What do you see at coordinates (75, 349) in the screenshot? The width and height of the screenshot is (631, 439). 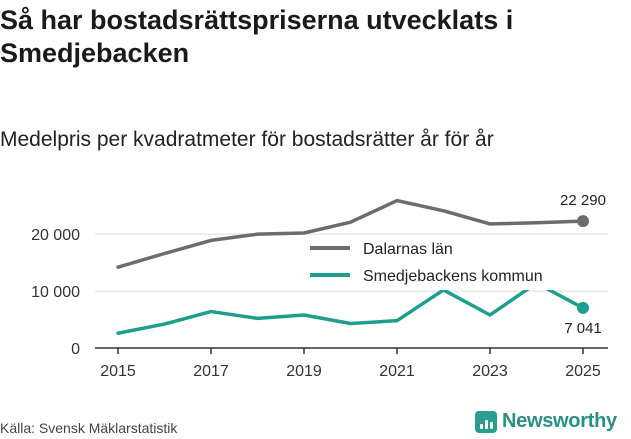 I see `y-tick-label: 0` at bounding box center [75, 349].